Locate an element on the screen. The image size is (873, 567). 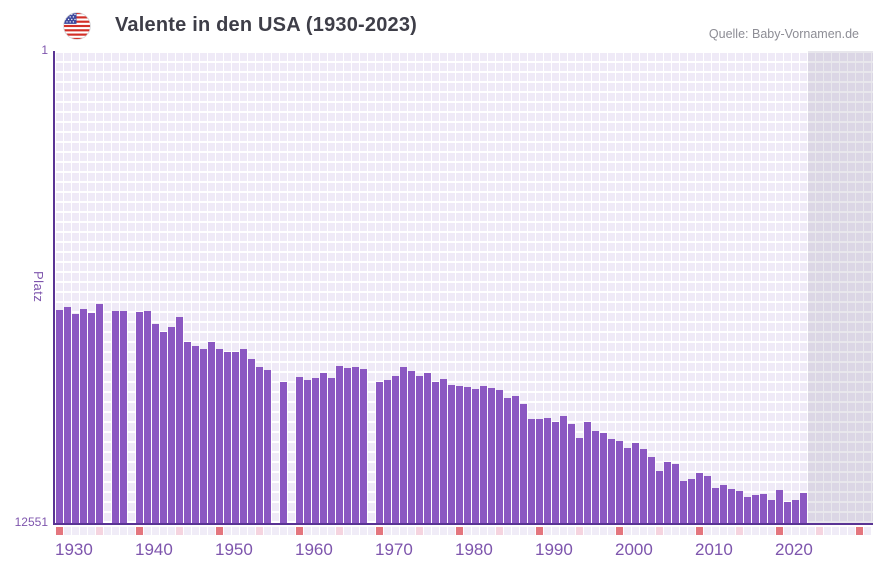
x-axis-line is located at coordinates (463, 524).